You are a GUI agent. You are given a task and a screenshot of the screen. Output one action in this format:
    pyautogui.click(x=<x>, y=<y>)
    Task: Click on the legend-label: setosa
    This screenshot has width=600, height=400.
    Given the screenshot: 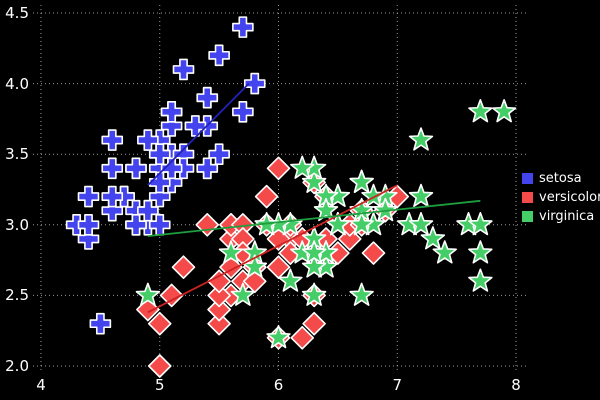 What is the action you would take?
    pyautogui.click(x=560, y=178)
    